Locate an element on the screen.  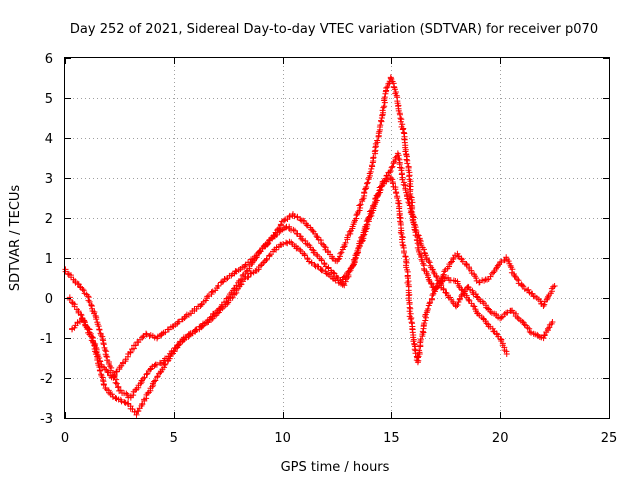
y-axis-label: SDTVAR / TECUs is located at coordinates (15, 238).